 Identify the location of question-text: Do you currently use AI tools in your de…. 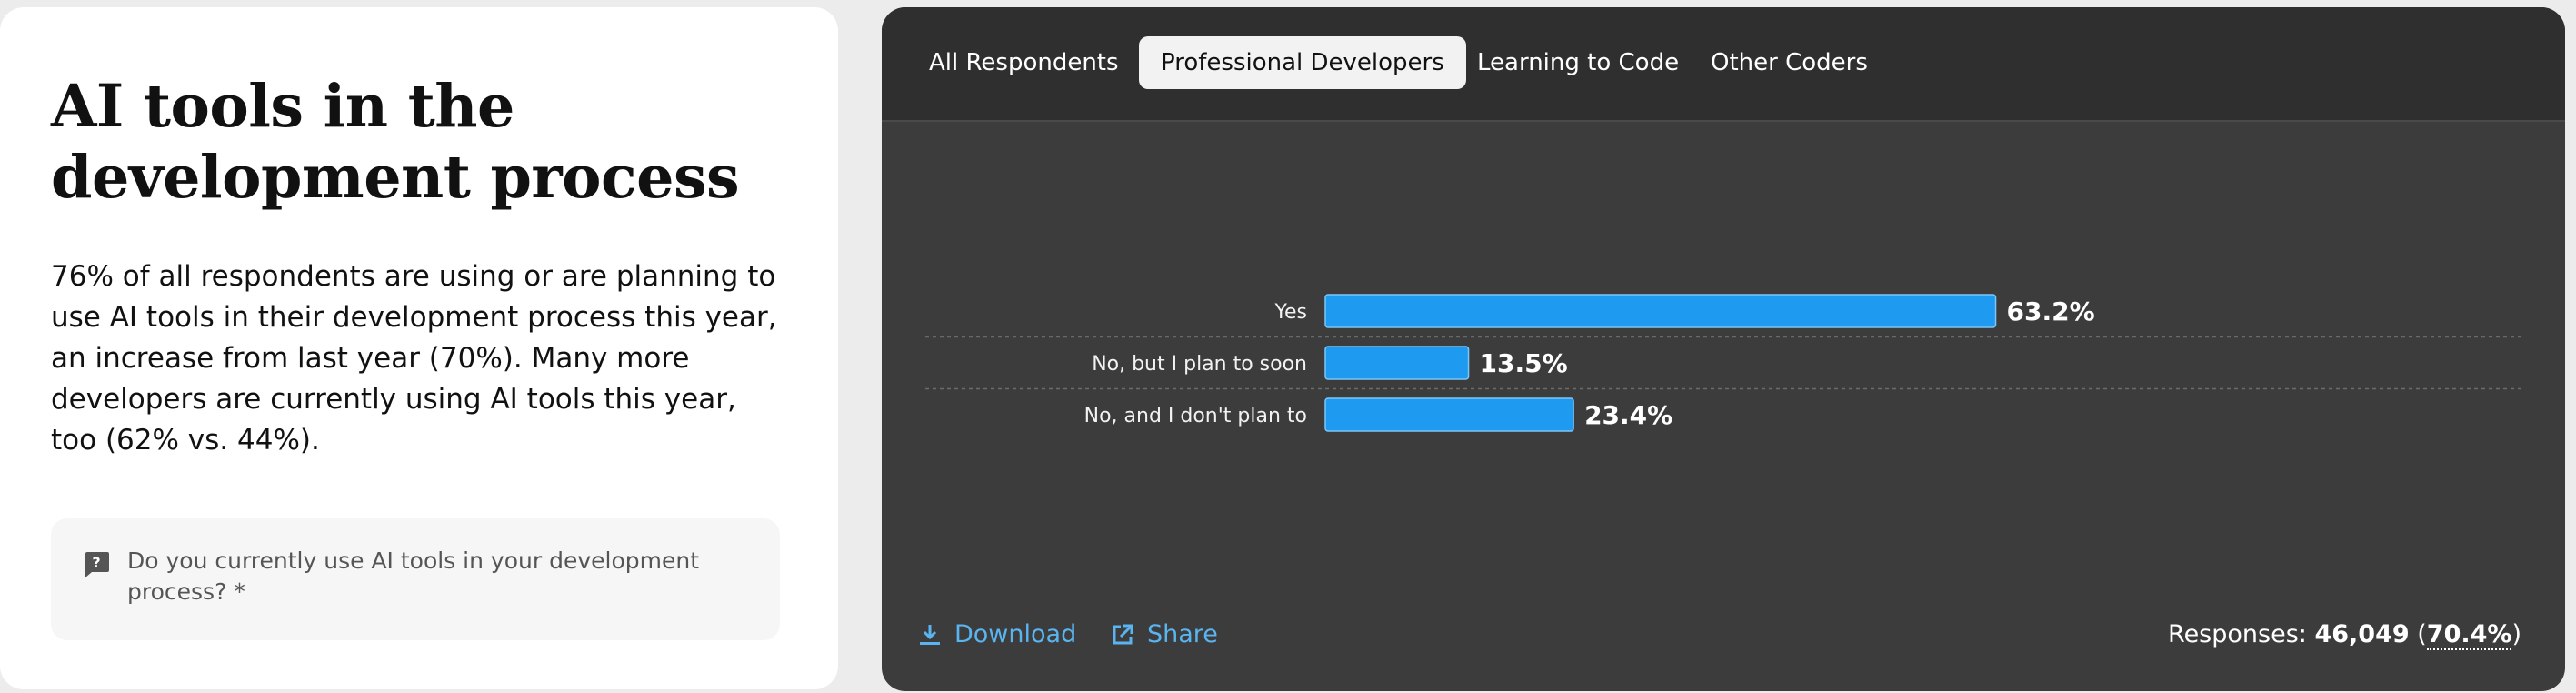
(413, 576).